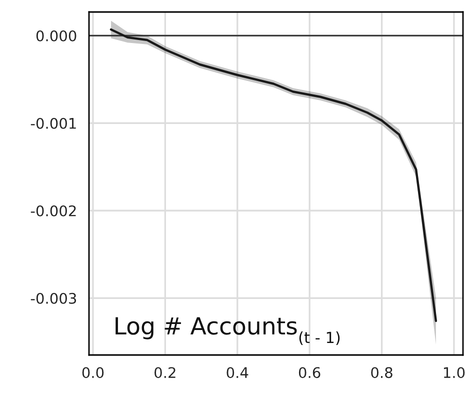  I want to click on x-tick-label: 1.0, so click(454, 372).